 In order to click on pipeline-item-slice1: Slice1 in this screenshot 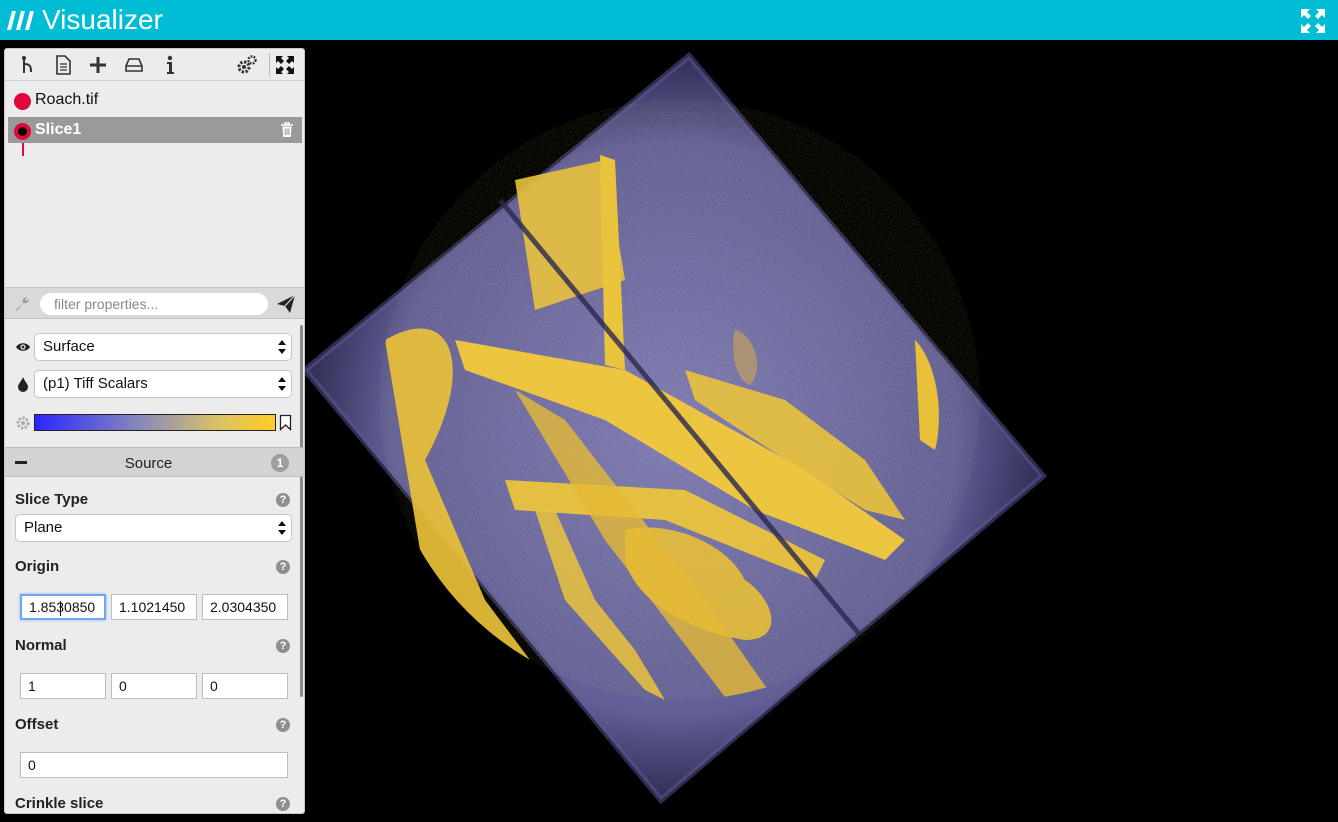, I will do `click(155, 130)`.